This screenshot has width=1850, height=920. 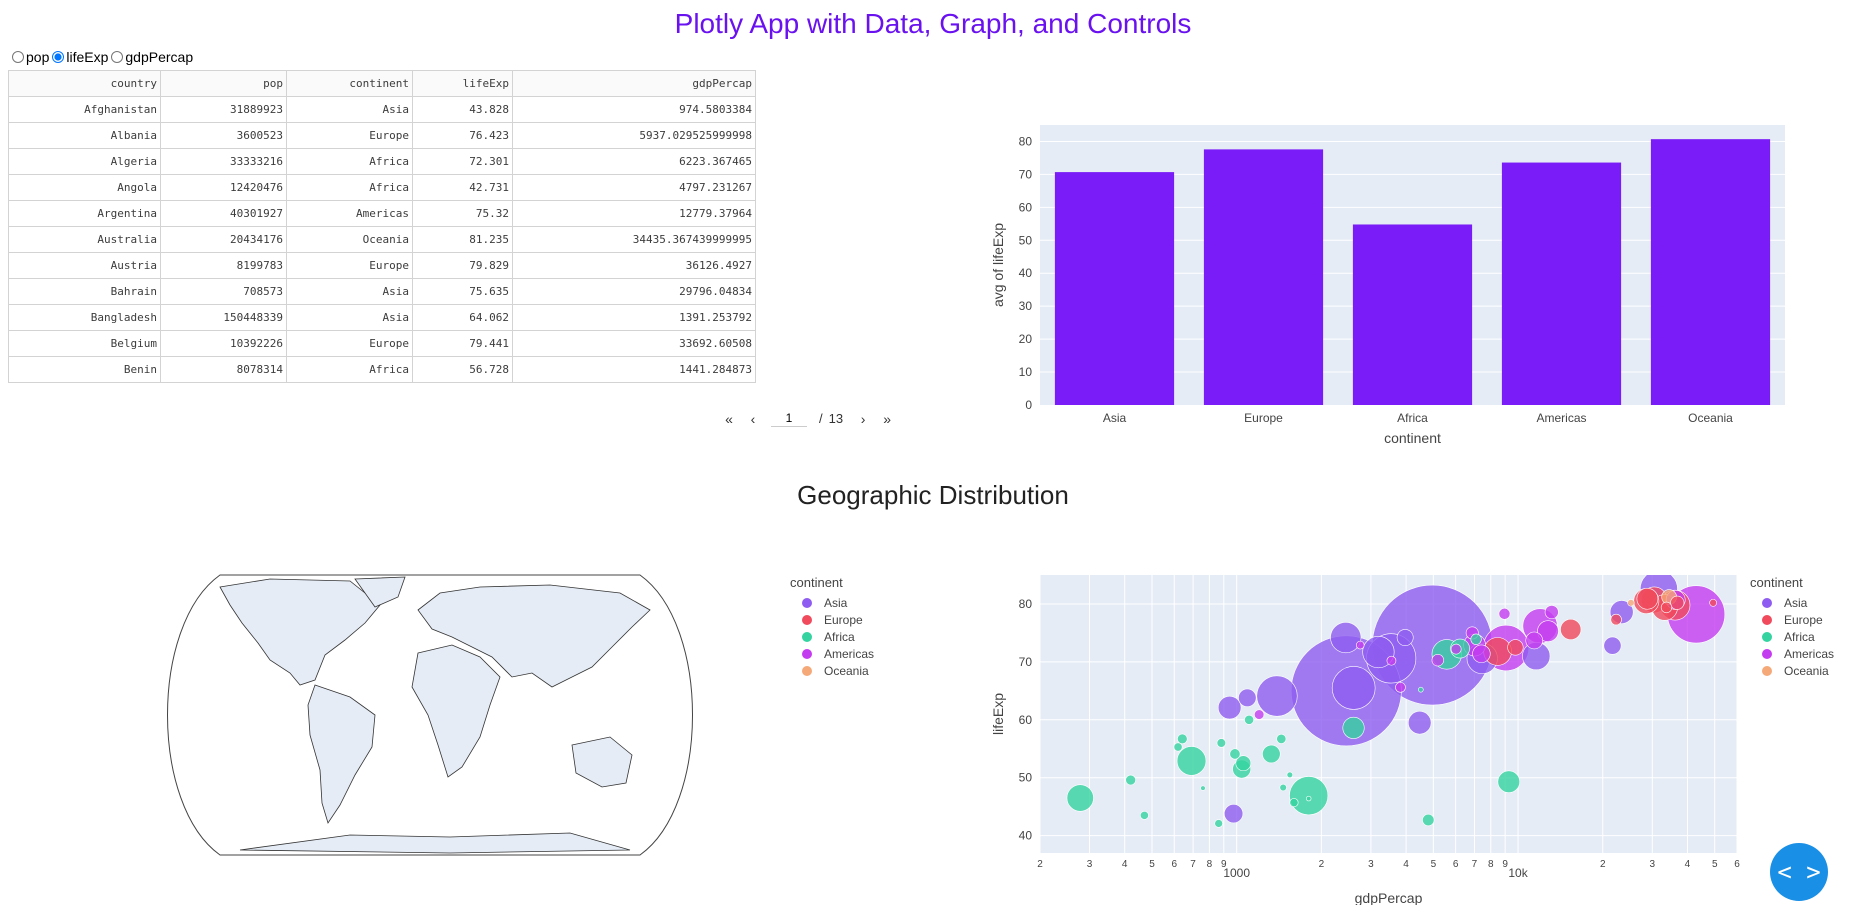 I want to click on bar-africa, so click(x=1412, y=314).